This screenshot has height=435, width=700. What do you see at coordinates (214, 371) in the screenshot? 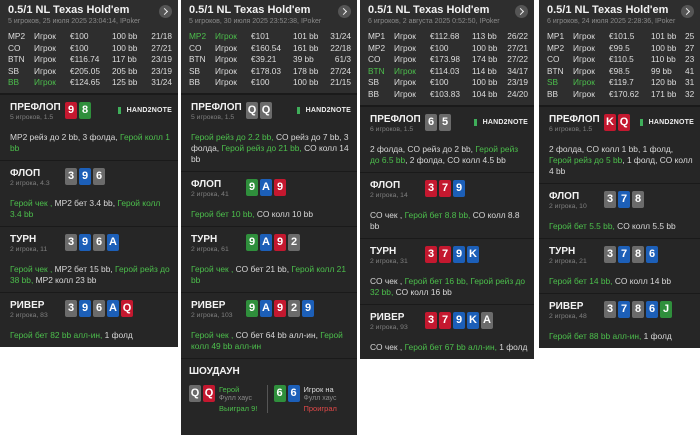
I see `showdown-title: ШОУДАУН` at bounding box center [214, 371].